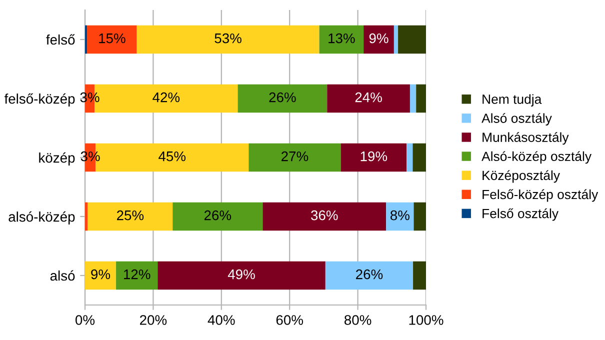 Image resolution: width=605 pixels, height=340 pixels. I want to click on legend-label: Munkásosztály, so click(525, 138).